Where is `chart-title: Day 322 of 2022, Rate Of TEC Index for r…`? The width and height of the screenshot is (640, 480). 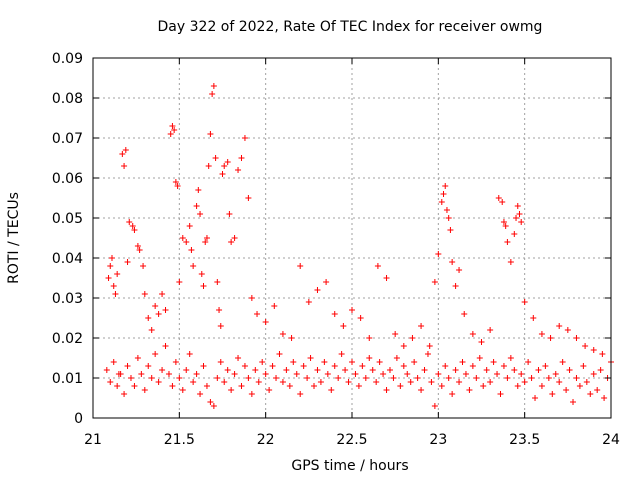
chart-title: Day 322 of 2022, Rate Of TEC Index for r… is located at coordinates (350, 27).